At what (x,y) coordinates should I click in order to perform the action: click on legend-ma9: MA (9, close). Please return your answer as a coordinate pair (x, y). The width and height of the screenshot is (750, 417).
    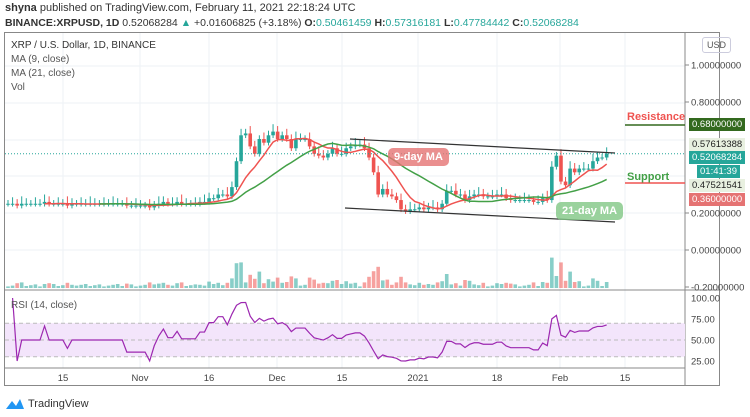
    Looking at the image, I should click on (40, 59).